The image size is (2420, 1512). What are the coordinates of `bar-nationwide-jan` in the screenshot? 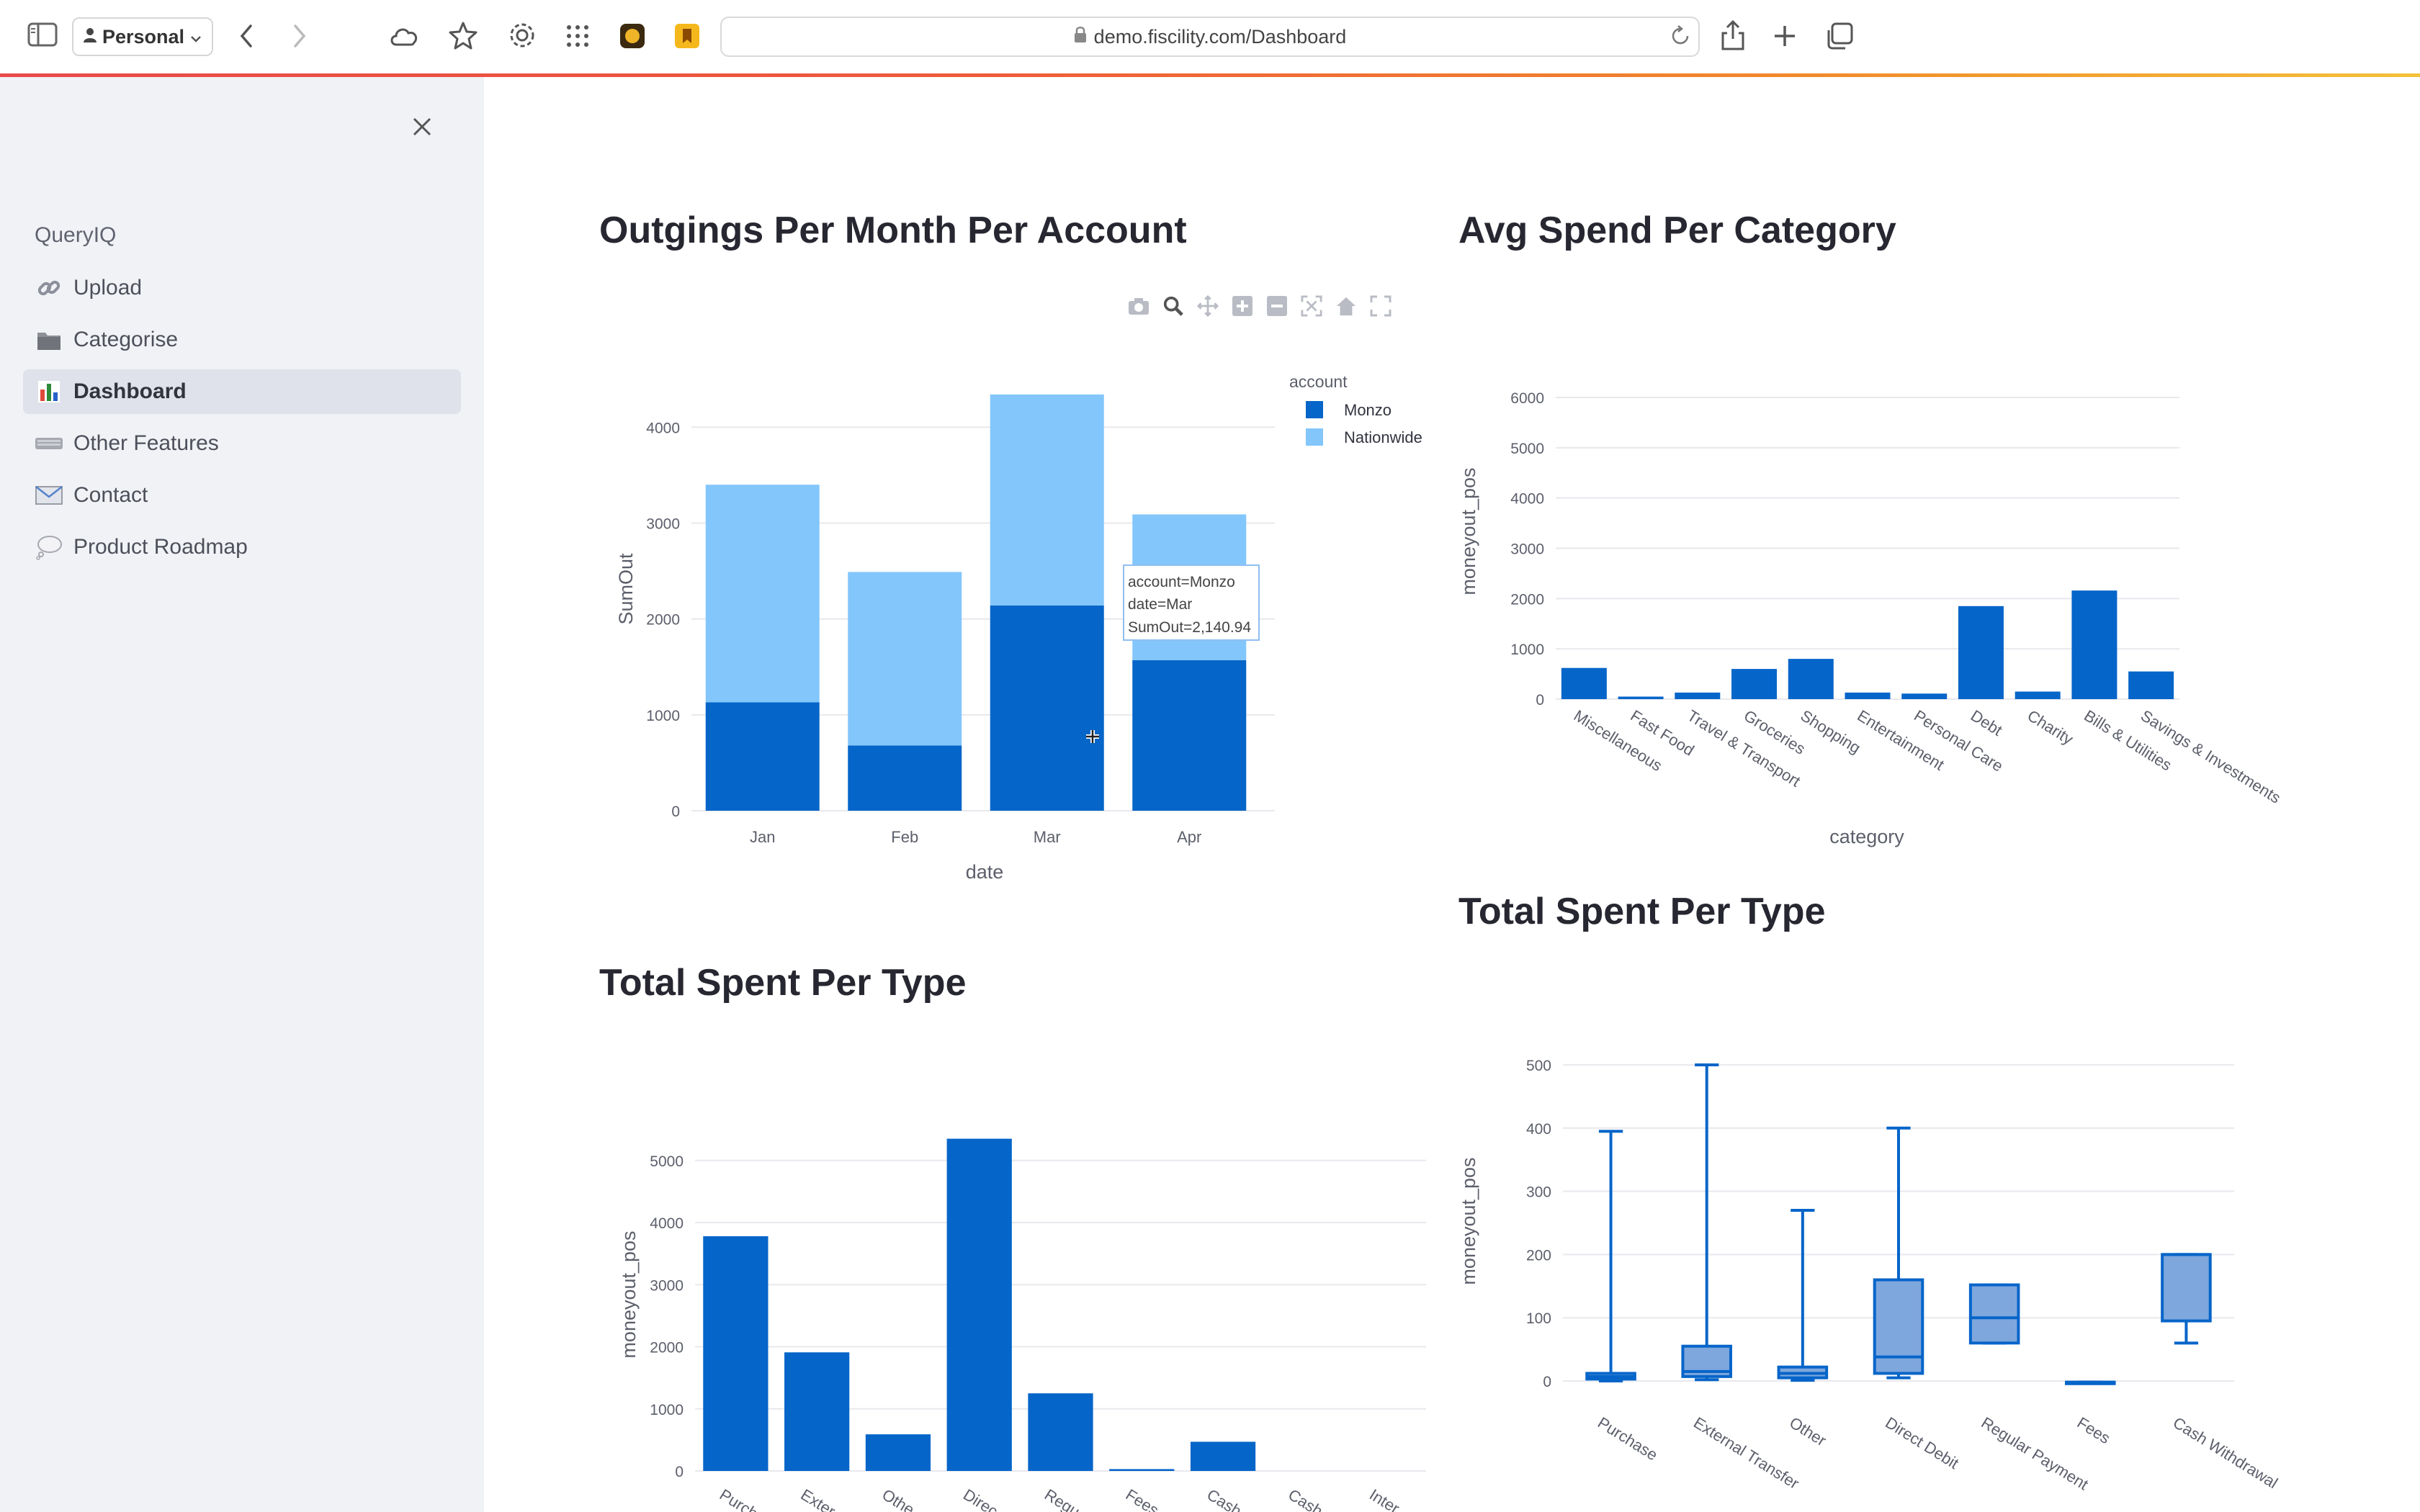 It's located at (762, 594).